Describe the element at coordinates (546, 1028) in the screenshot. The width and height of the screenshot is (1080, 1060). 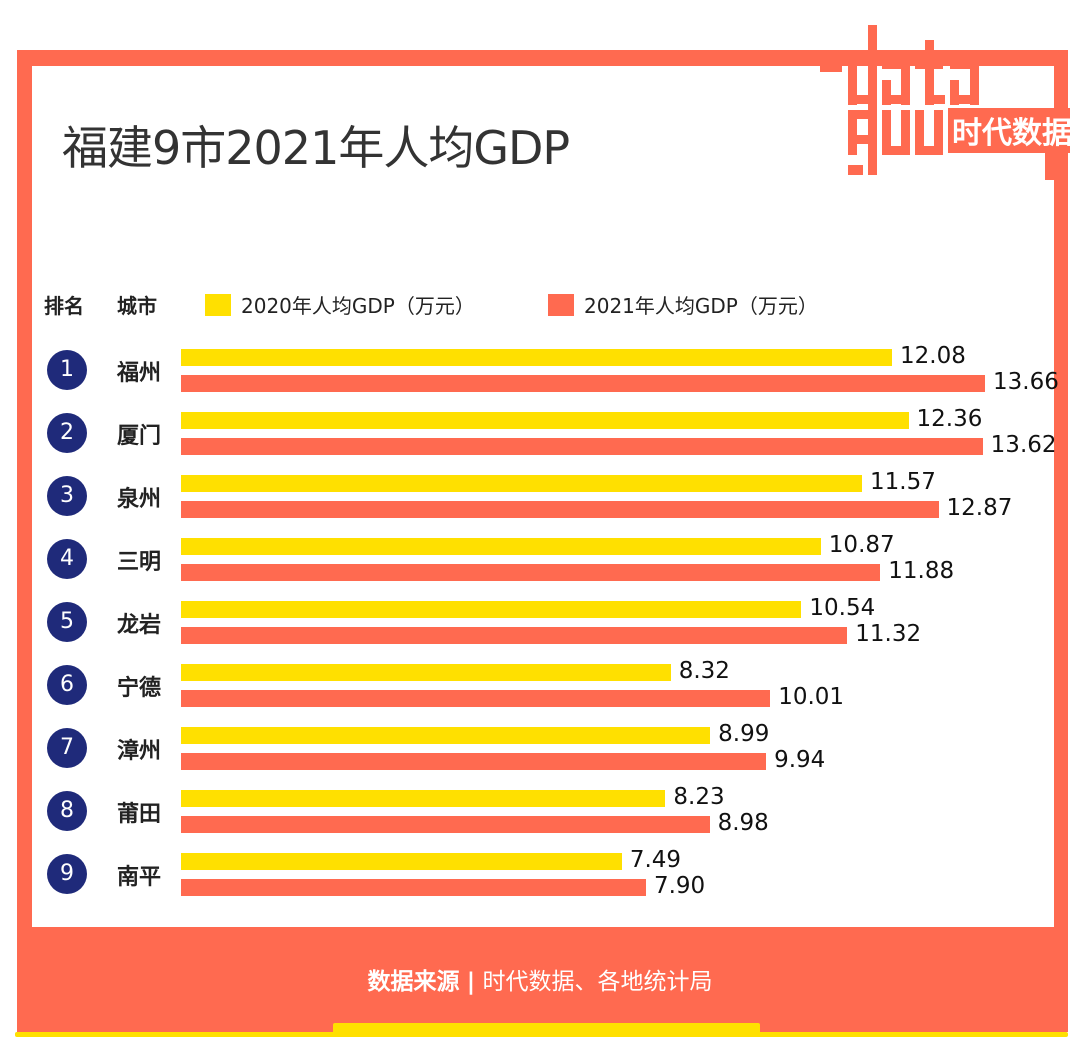
I see `yellow-tab` at that location.